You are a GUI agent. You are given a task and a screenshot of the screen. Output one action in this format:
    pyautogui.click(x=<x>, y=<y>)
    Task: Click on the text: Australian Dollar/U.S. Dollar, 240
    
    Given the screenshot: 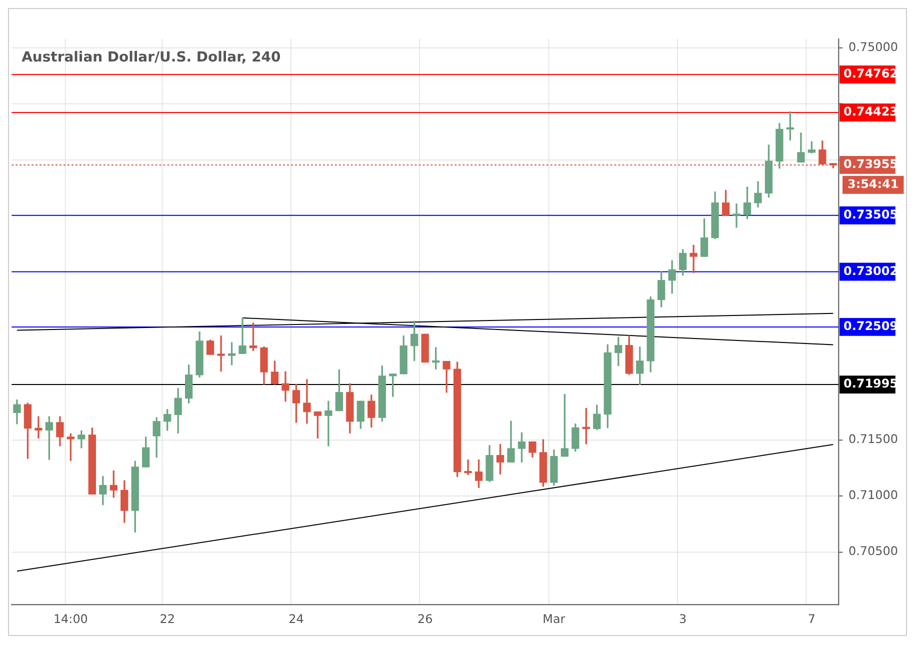 What is the action you would take?
    pyautogui.click(x=152, y=57)
    